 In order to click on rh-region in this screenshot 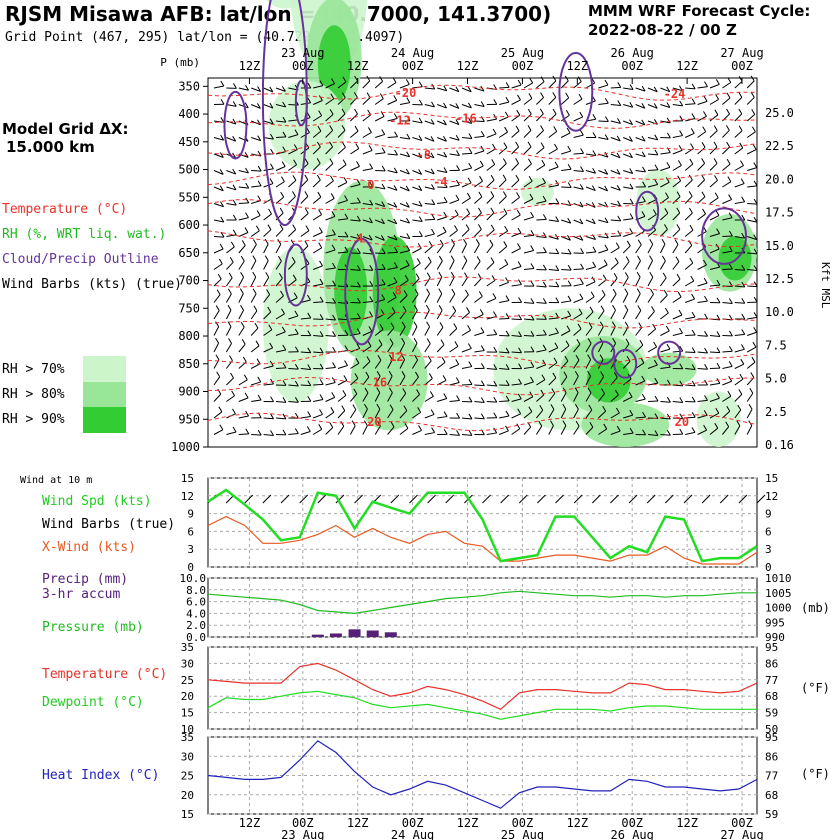, I will do `click(608, 380)`.